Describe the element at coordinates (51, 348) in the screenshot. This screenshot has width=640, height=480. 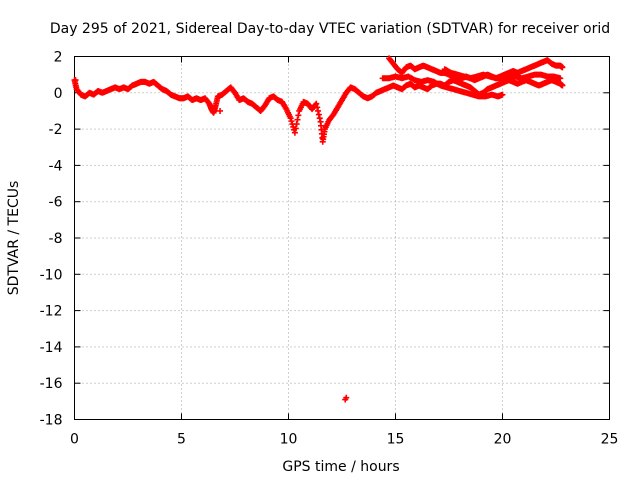
I see `y-tick-label: -14` at that location.